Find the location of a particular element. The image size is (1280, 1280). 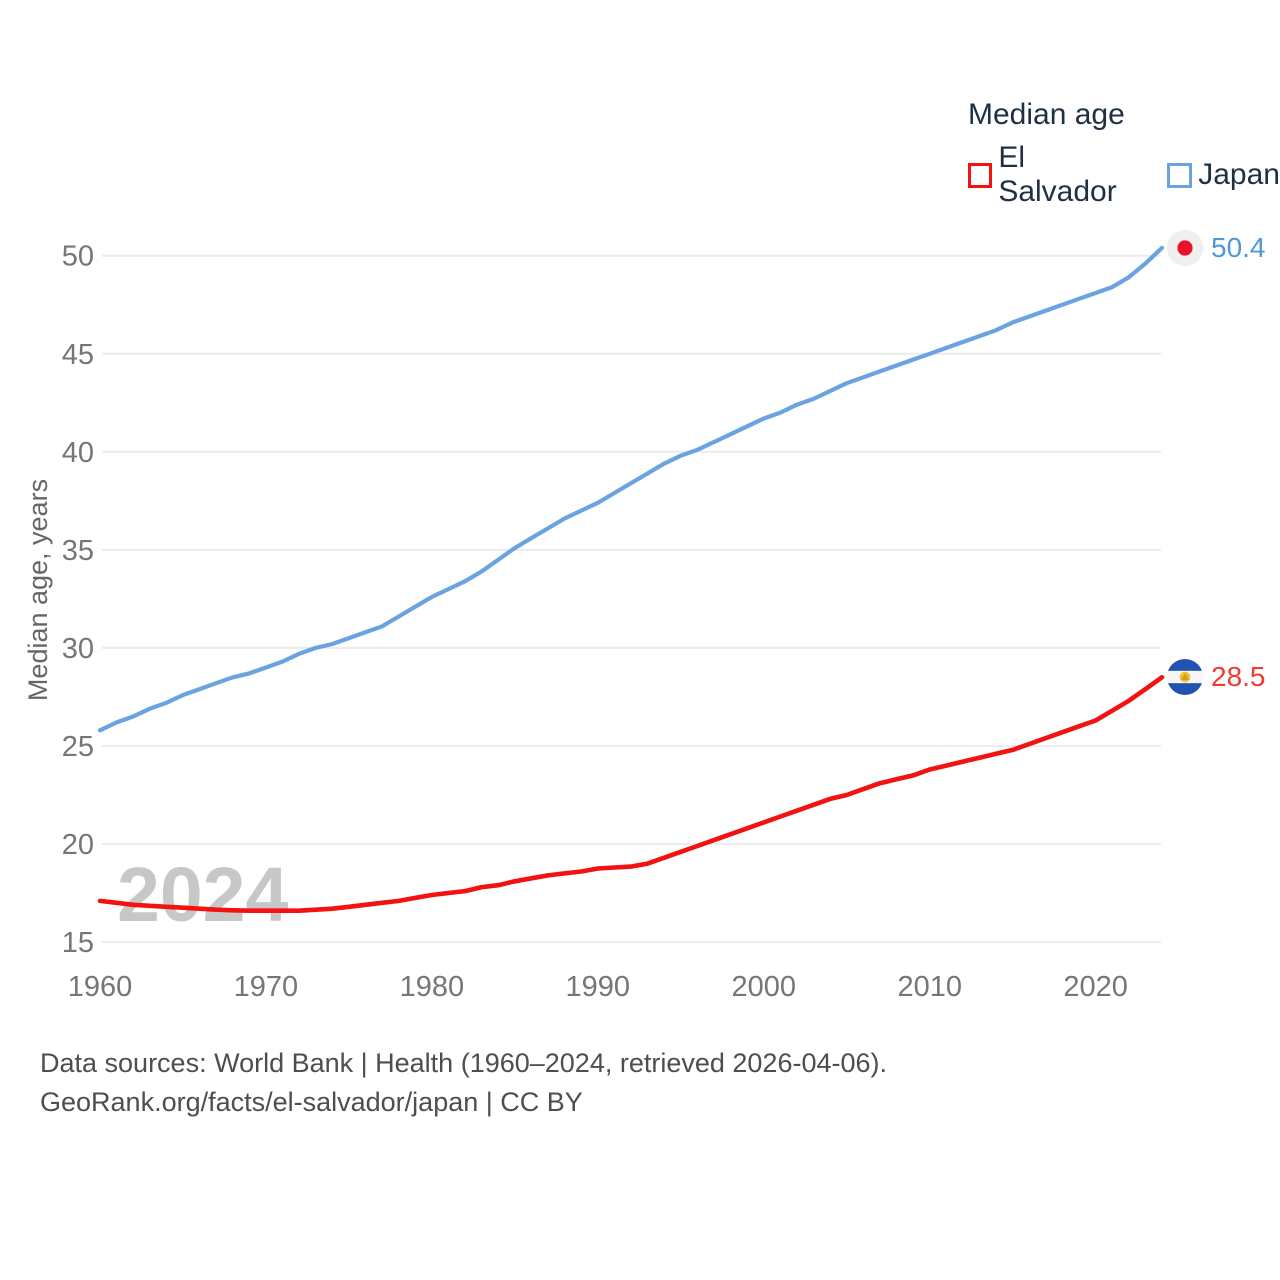

legend-items: El Salvador Japan is located at coordinates (1124, 175).